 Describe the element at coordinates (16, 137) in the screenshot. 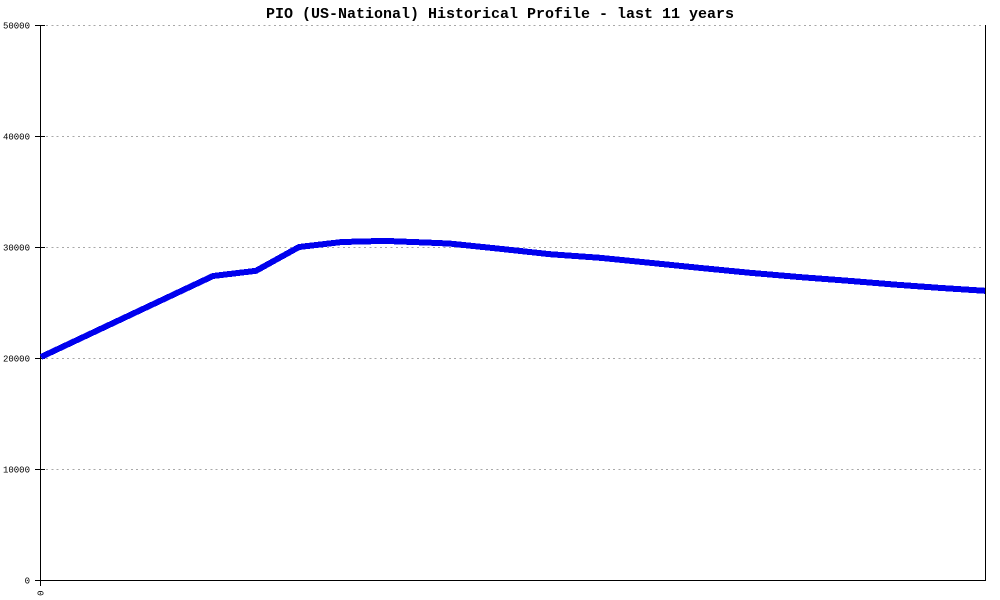

I see `svg-text: 40000` at that location.